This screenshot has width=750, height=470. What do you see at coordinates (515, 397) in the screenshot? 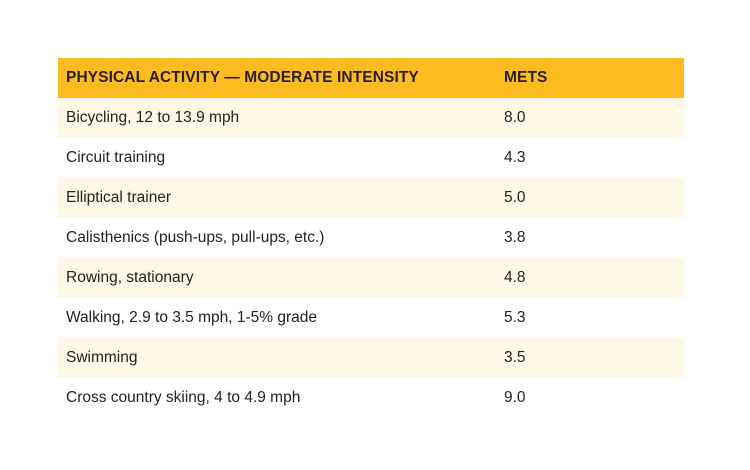
I see `mets-cell: 9.0` at bounding box center [515, 397].